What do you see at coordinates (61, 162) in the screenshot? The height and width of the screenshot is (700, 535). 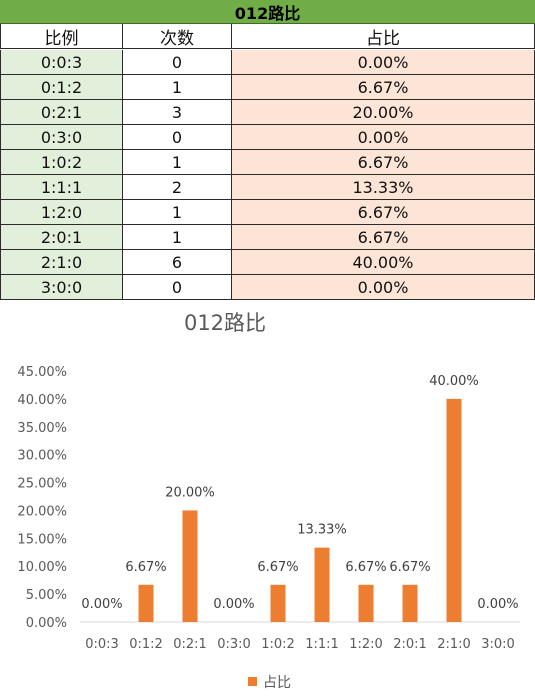 I see `ratio-cell: 1:0:2` at bounding box center [61, 162].